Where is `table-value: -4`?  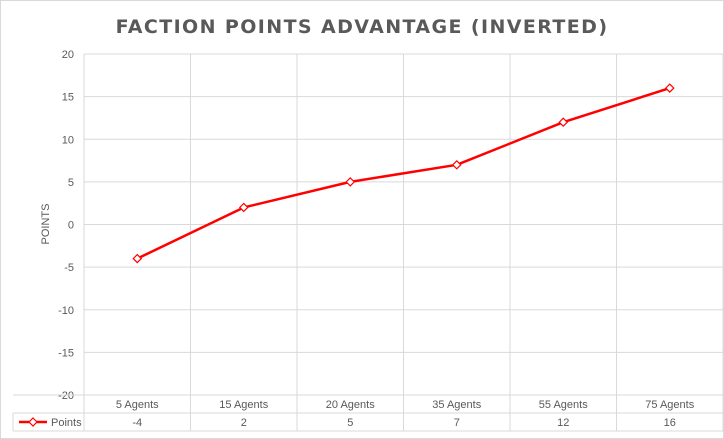 table-value: -4 is located at coordinates (137, 423).